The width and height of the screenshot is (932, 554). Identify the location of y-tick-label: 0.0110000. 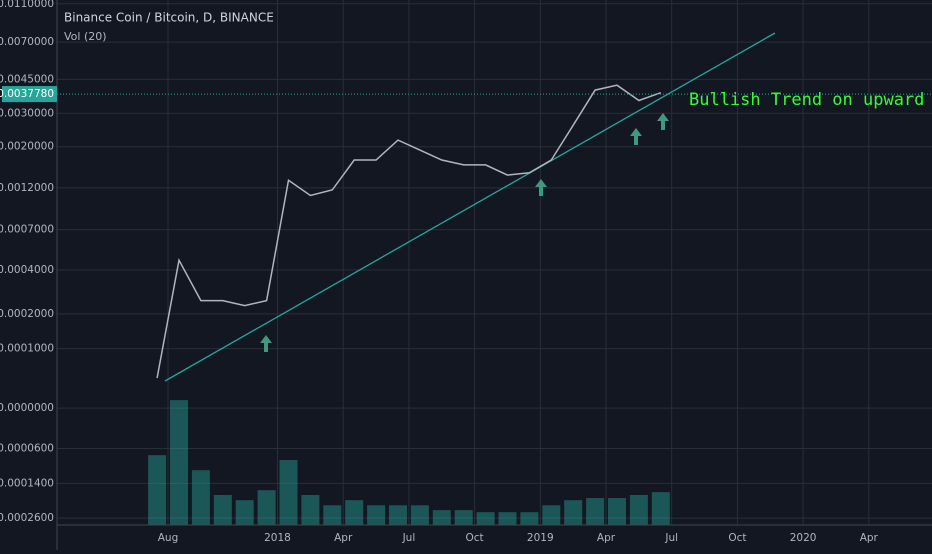
(27, 5).